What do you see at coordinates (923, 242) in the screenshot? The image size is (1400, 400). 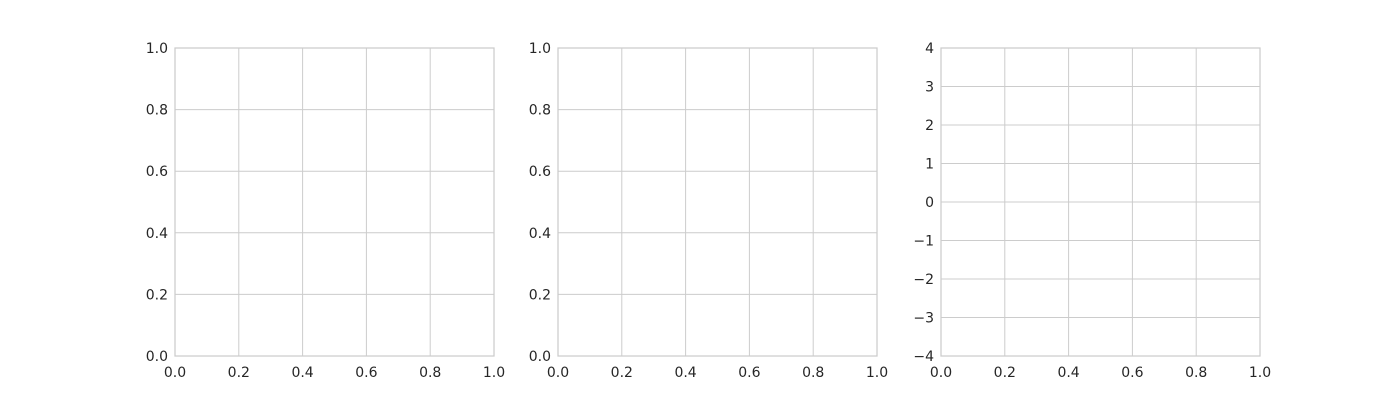 I see `y-tick-label: −1` at bounding box center [923, 242].